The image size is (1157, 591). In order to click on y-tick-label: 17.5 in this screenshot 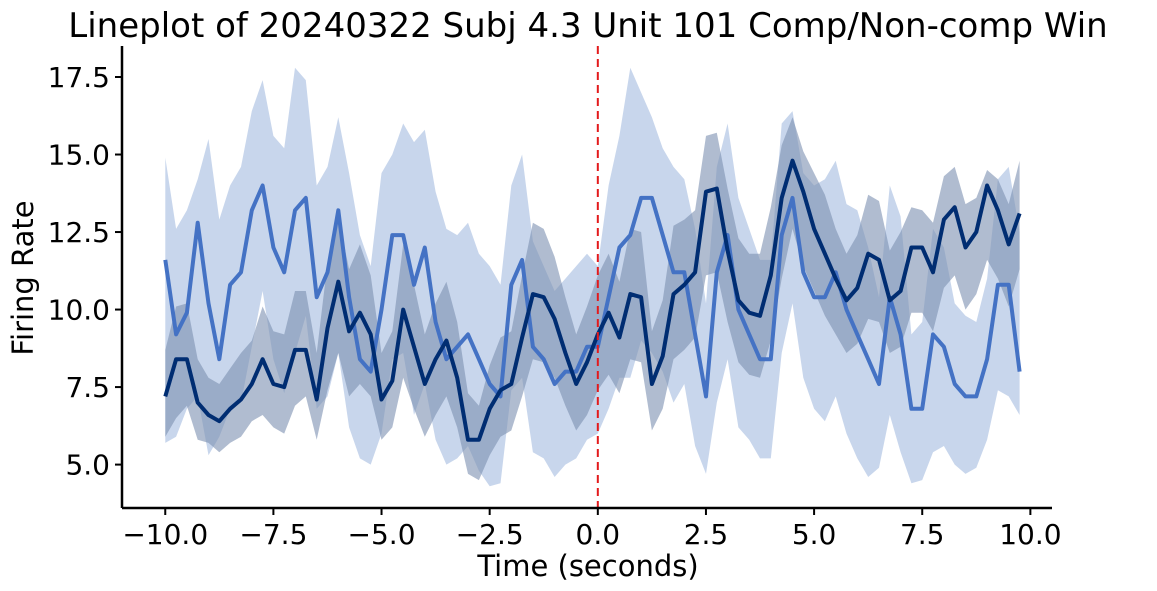, I will do `click(79, 77)`.